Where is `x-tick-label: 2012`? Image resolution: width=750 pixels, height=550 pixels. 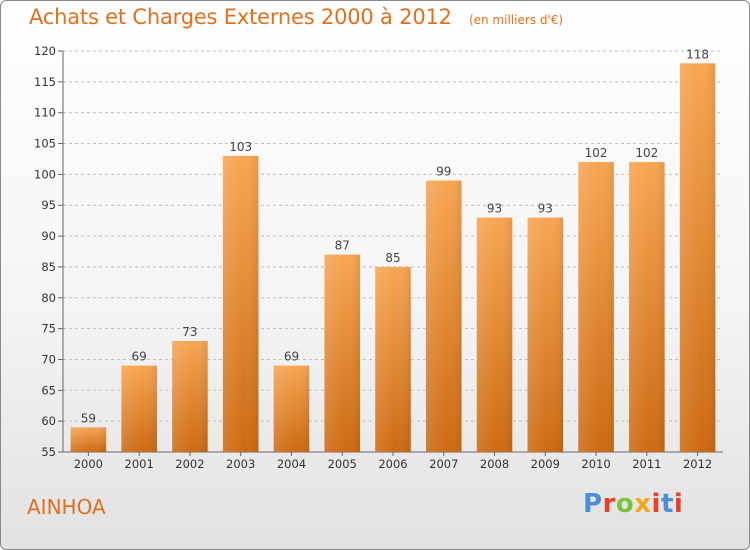 x-tick-label: 2012 is located at coordinates (697, 464).